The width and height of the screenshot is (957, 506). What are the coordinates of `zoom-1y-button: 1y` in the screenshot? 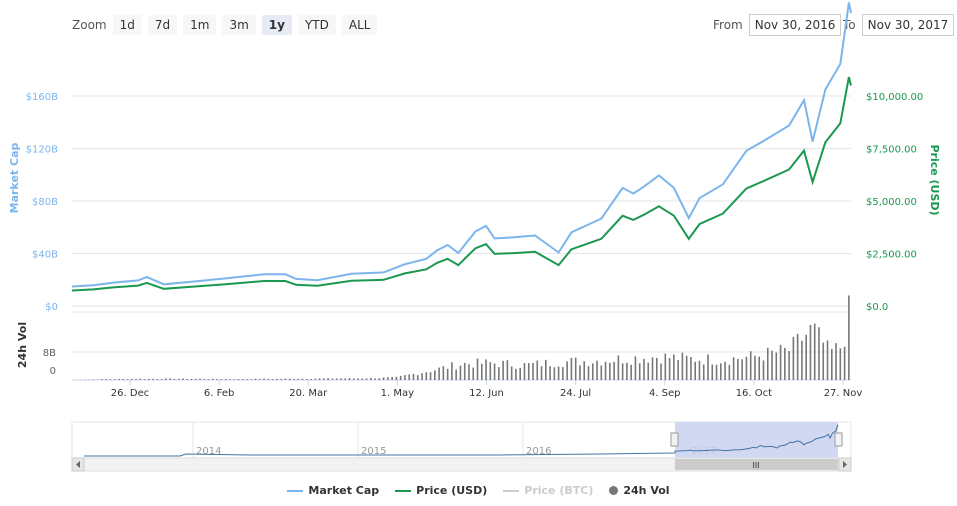 It's located at (276, 25).